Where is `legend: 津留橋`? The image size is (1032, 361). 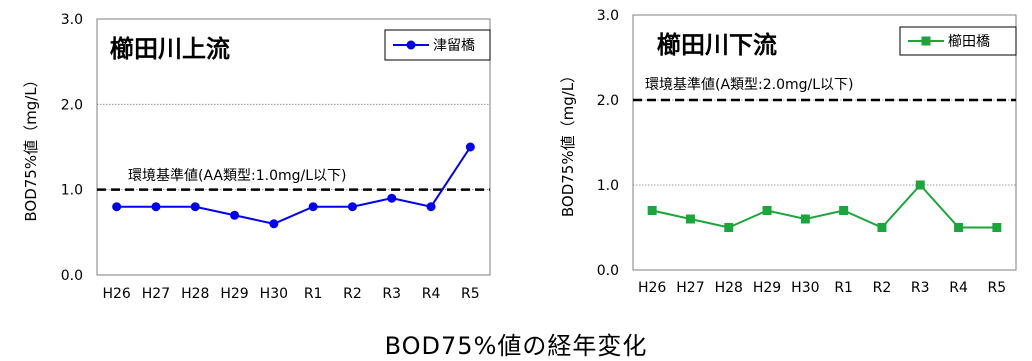
legend: 津留橋 is located at coordinates (437, 45).